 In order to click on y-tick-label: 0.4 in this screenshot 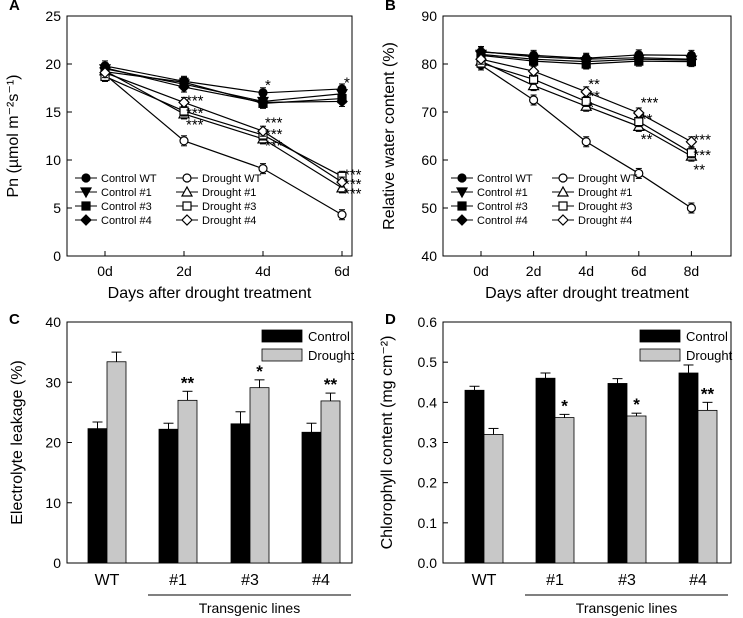, I will do `click(428, 402)`.